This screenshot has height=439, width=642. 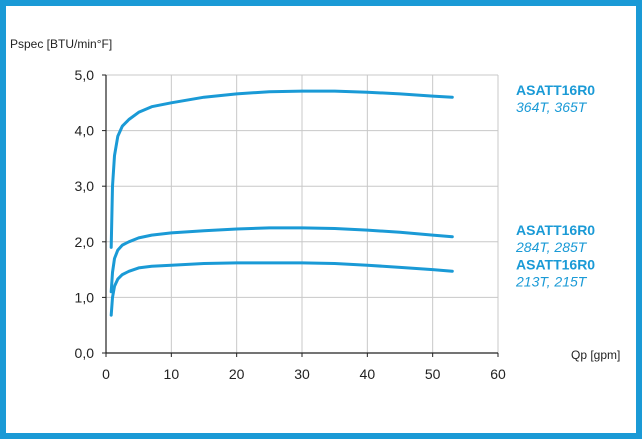 What do you see at coordinates (433, 374) in the screenshot?
I see `x-tick-label: 50` at bounding box center [433, 374].